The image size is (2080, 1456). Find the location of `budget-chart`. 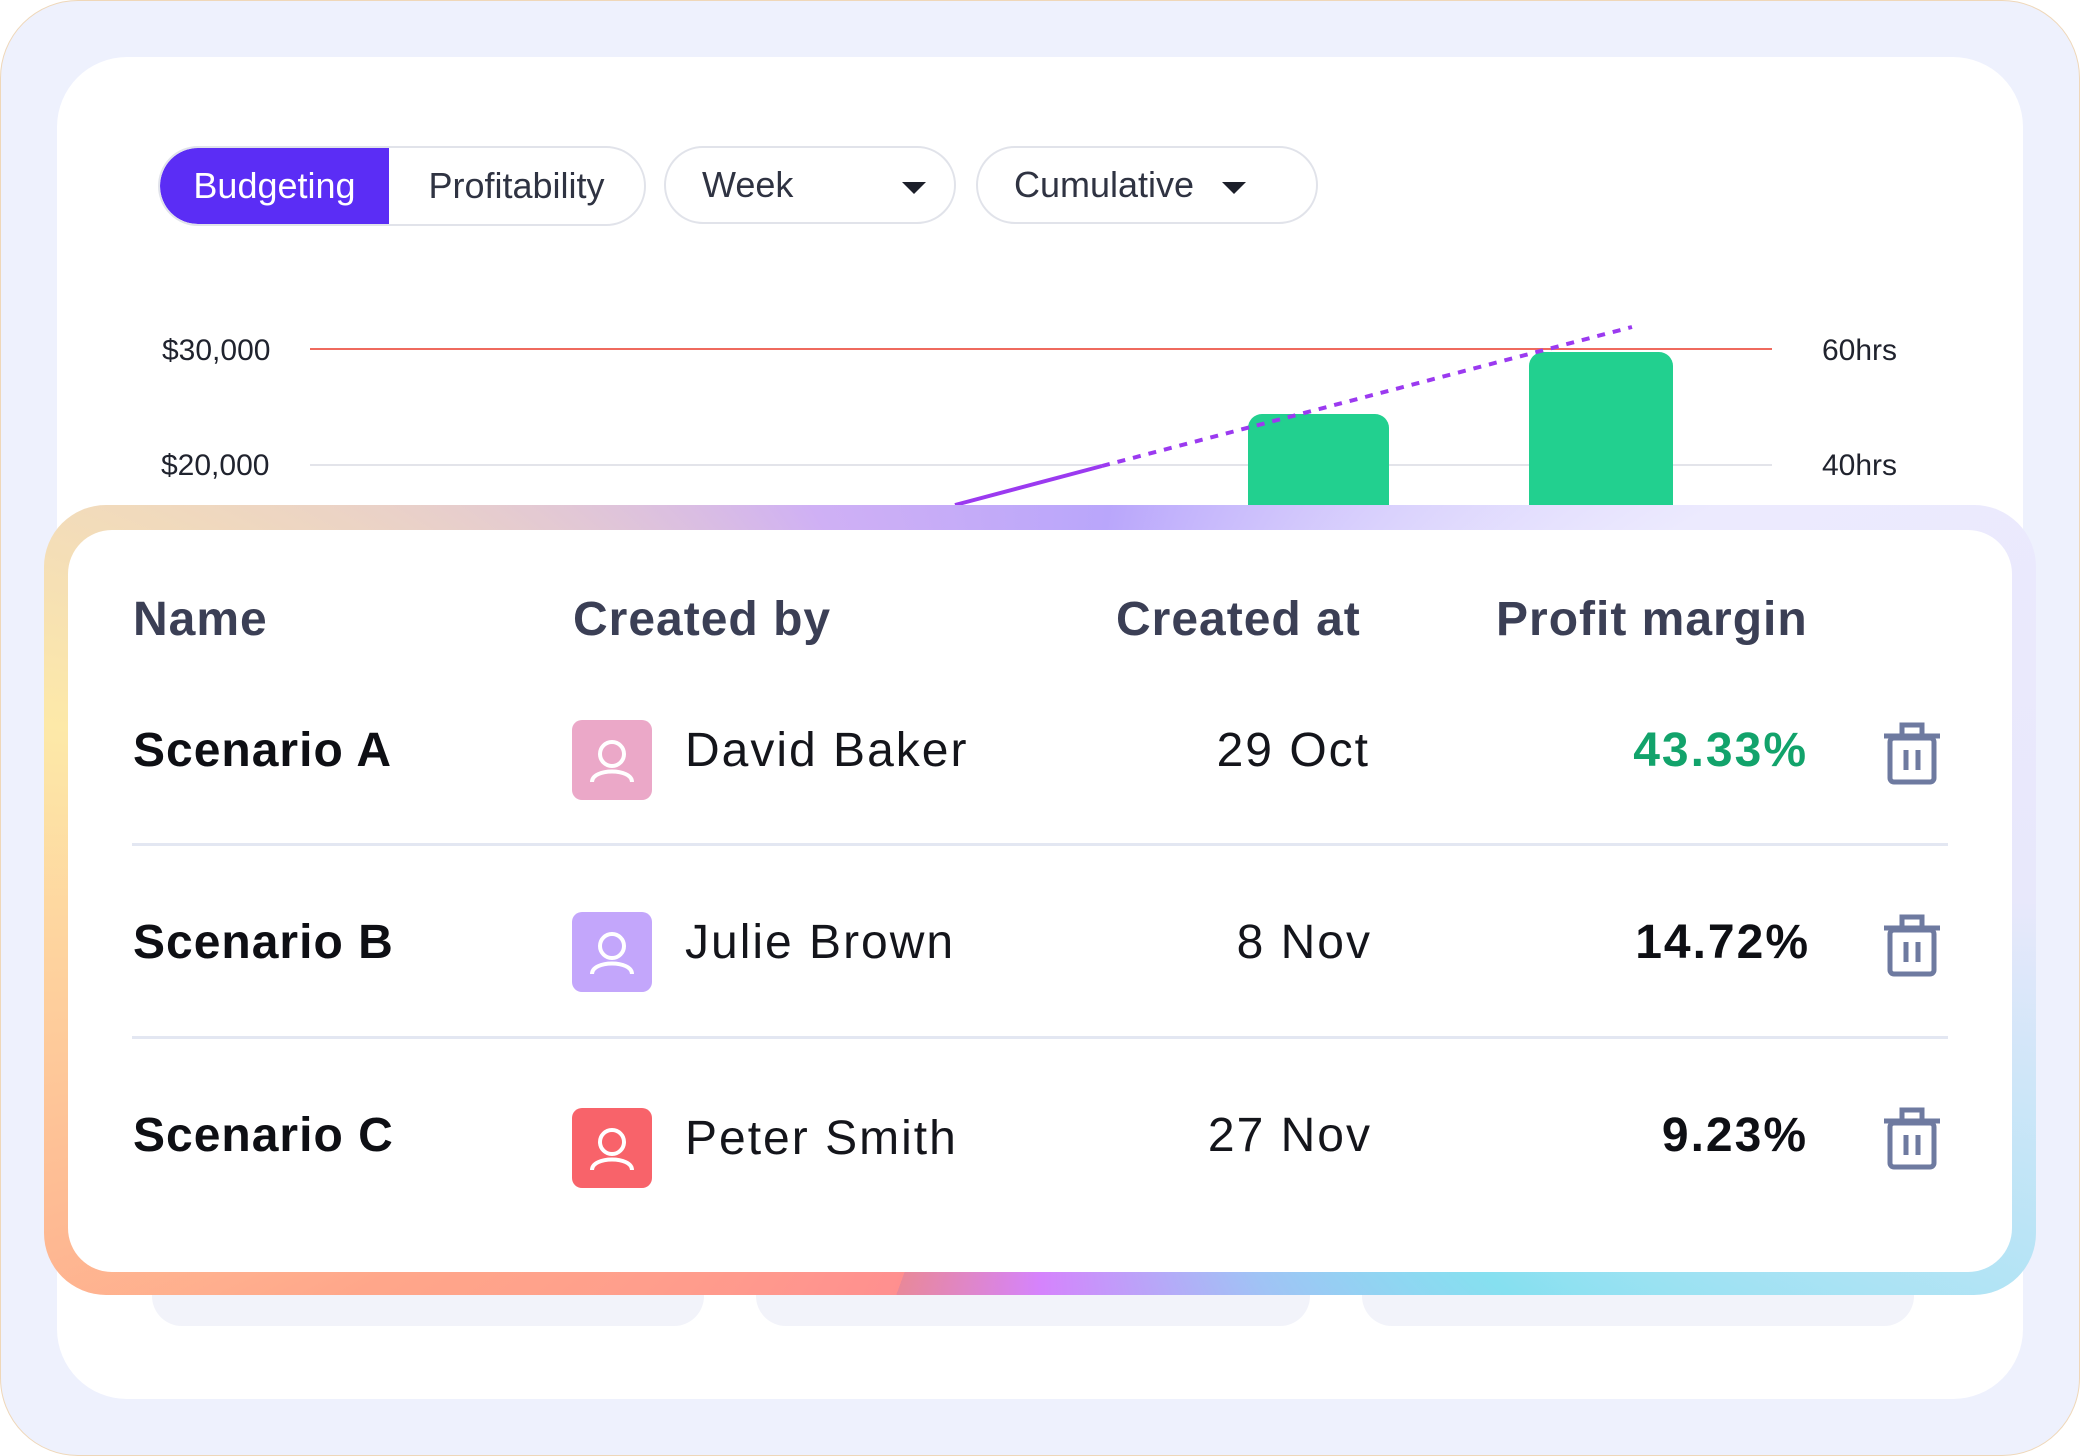

budget-chart is located at coordinates (1041, 422).